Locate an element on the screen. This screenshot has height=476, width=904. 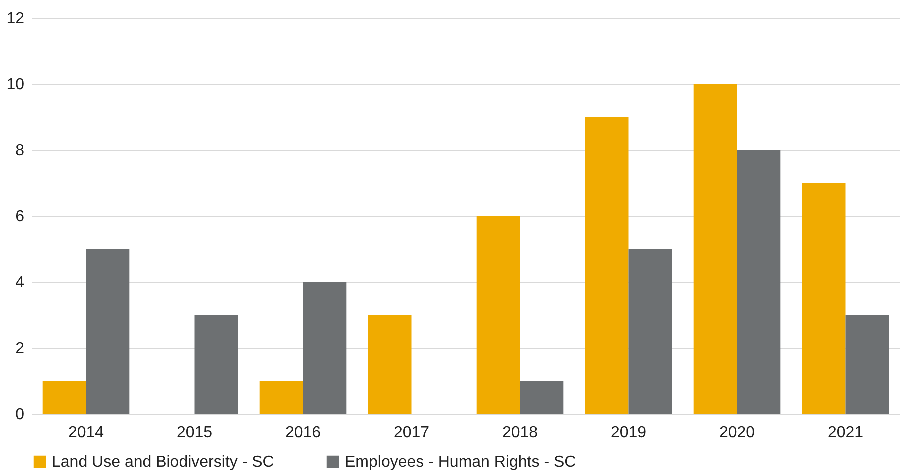
legend-label: Employees - Human Rights - SC is located at coordinates (460, 462).